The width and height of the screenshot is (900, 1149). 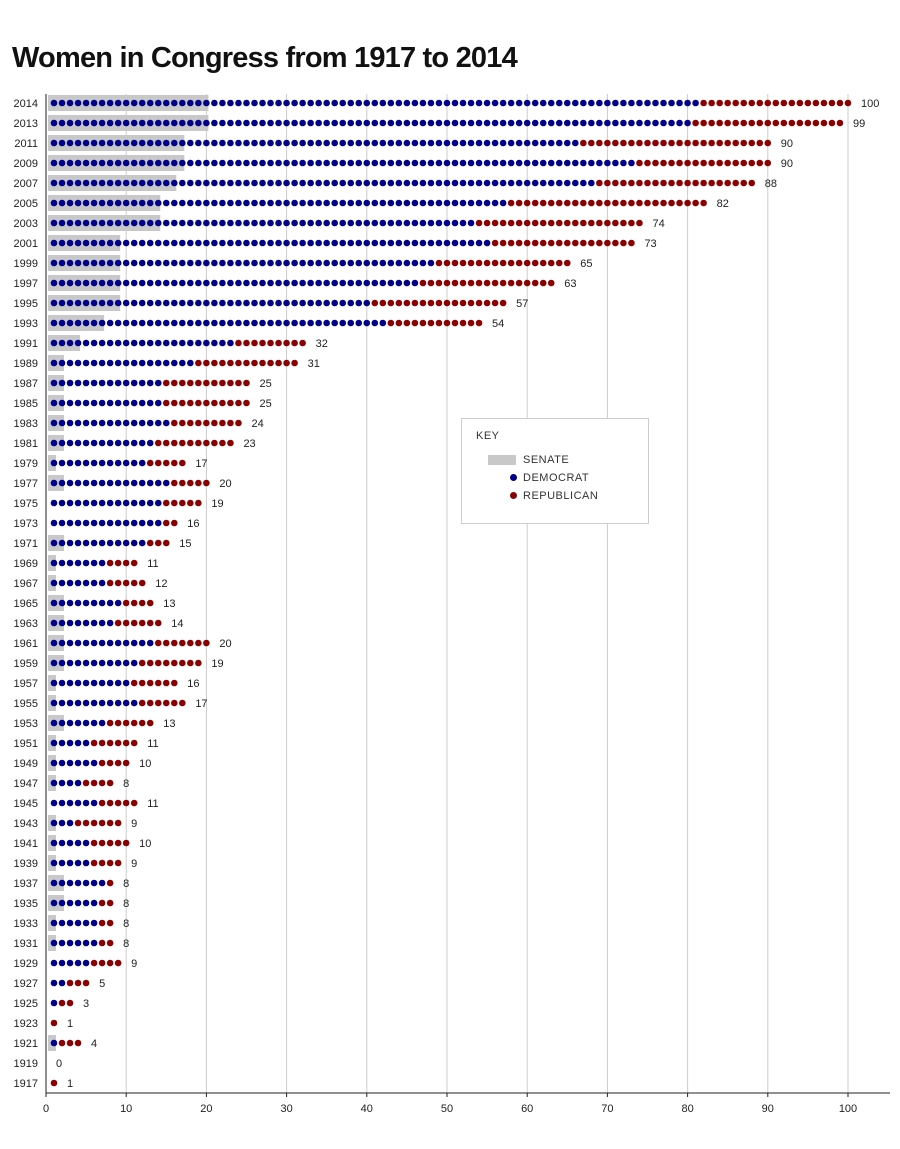 What do you see at coordinates (563, 496) in the screenshot?
I see `legend-item-republican: REPUBLICAN` at bounding box center [563, 496].